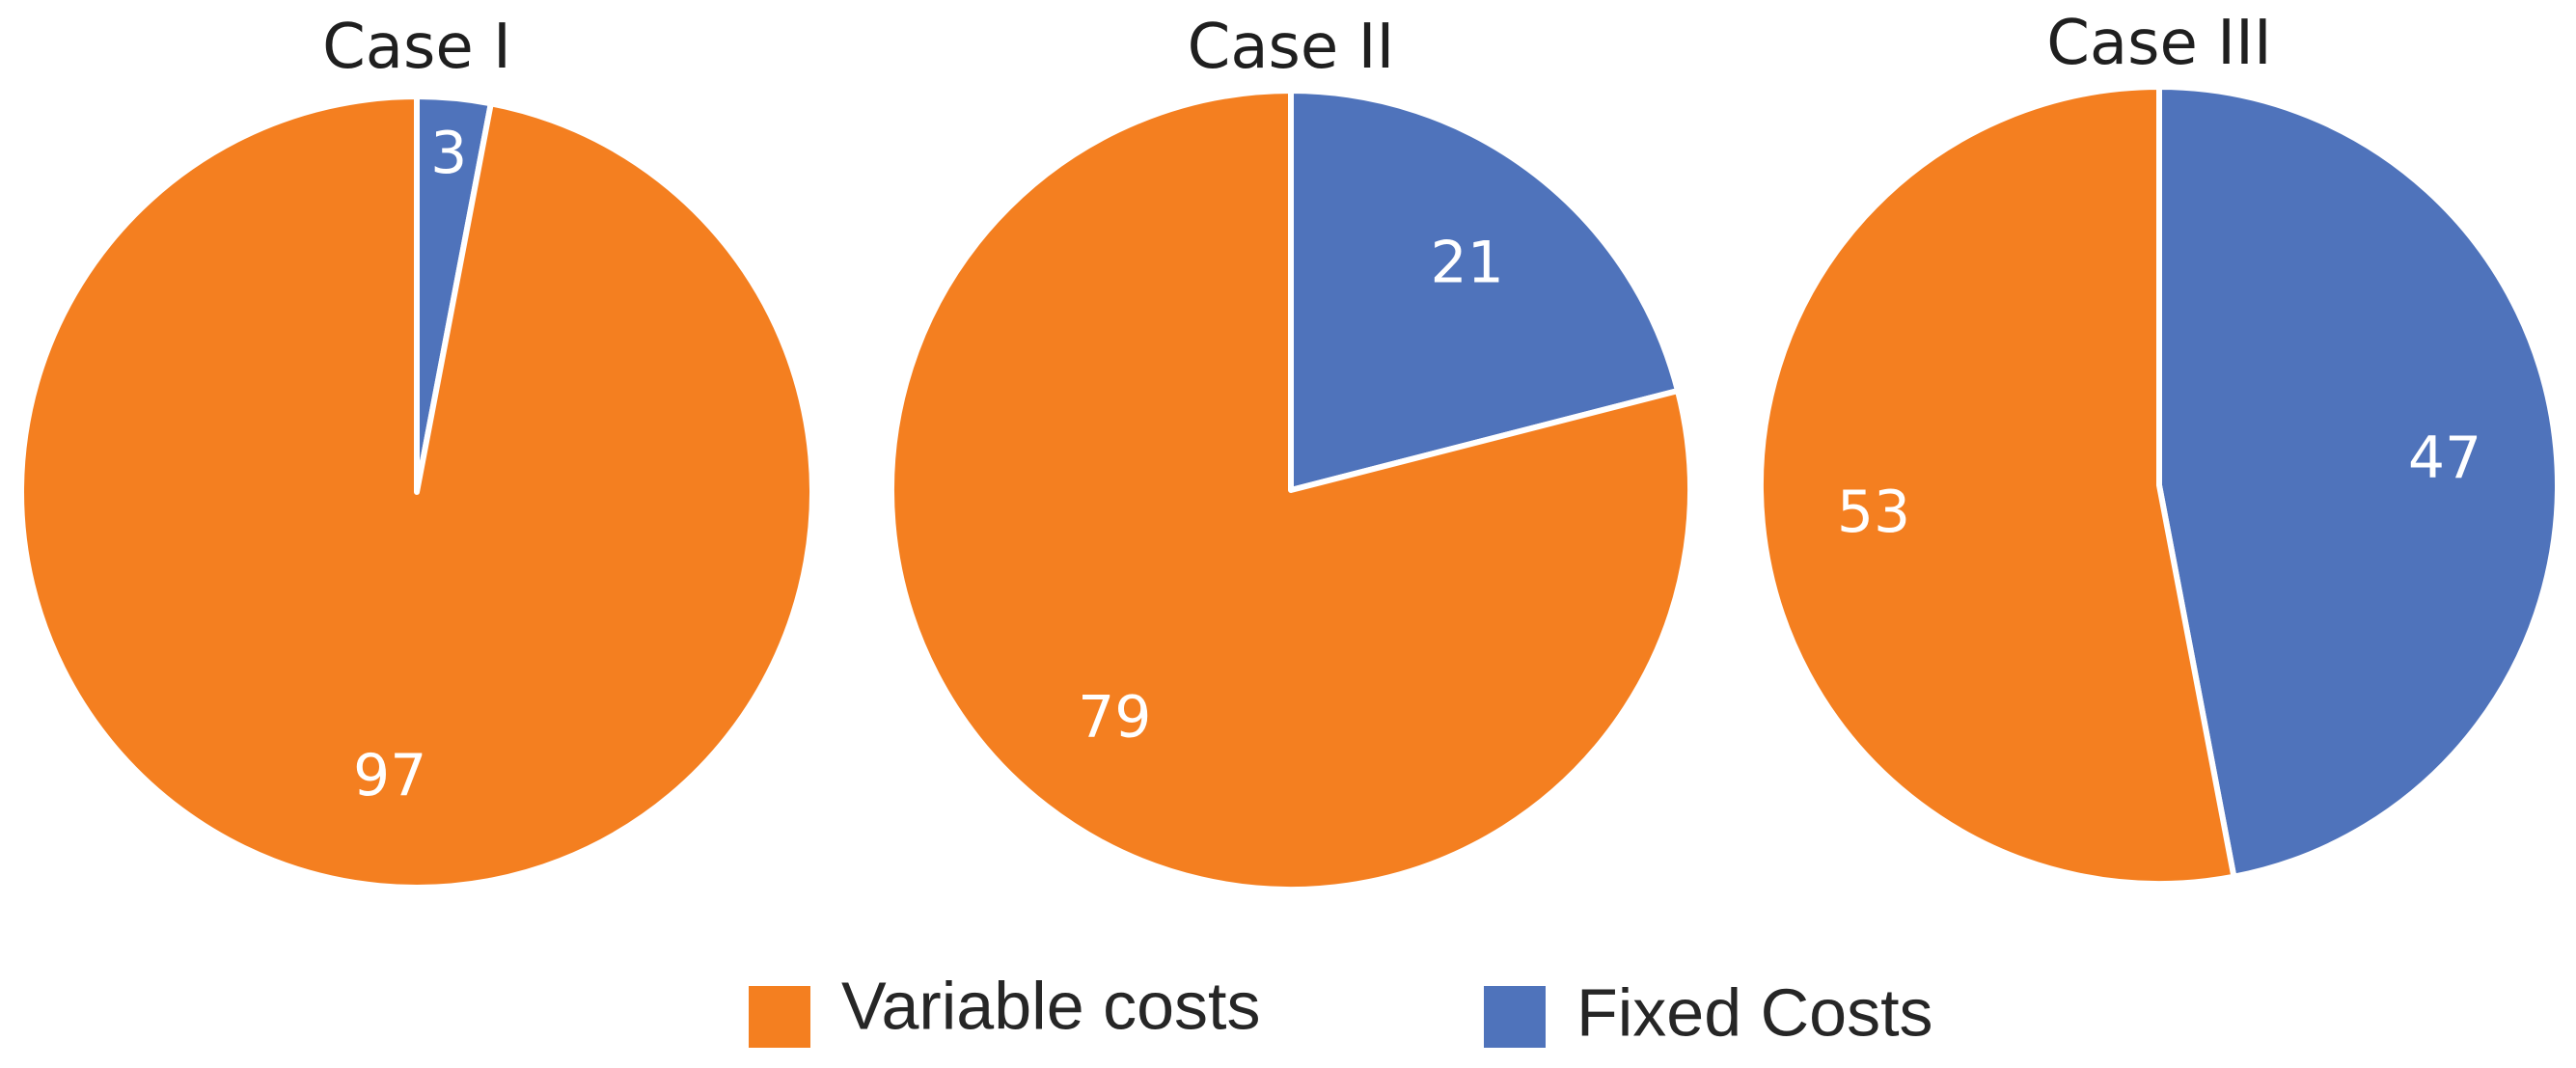 The height and width of the screenshot is (1068, 2576). I want to click on data-label-fixed-costs: 47, so click(2444, 458).